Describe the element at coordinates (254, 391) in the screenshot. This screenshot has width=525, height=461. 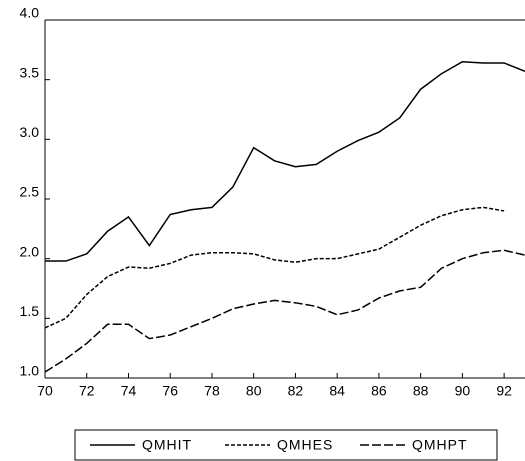
I see `x-tick-label: 80` at that location.